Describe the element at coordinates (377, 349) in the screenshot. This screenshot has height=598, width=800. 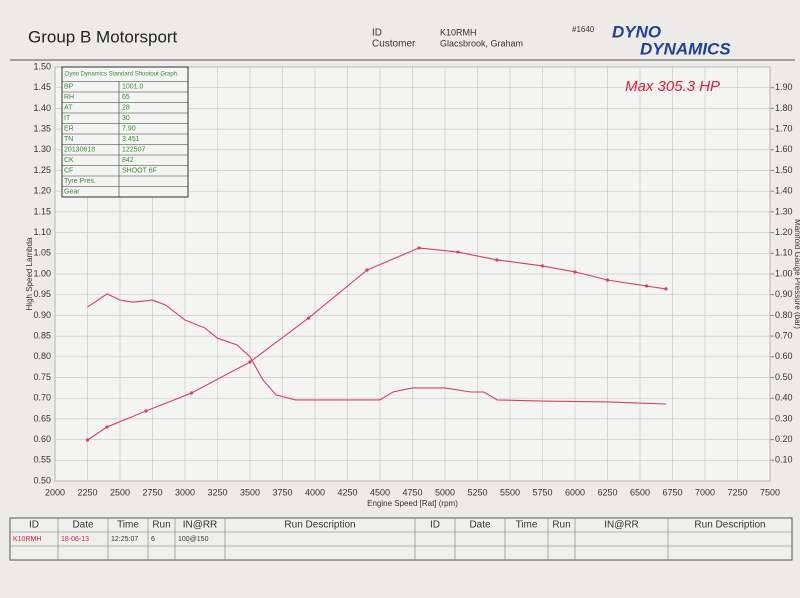
I see `series-line` at that location.